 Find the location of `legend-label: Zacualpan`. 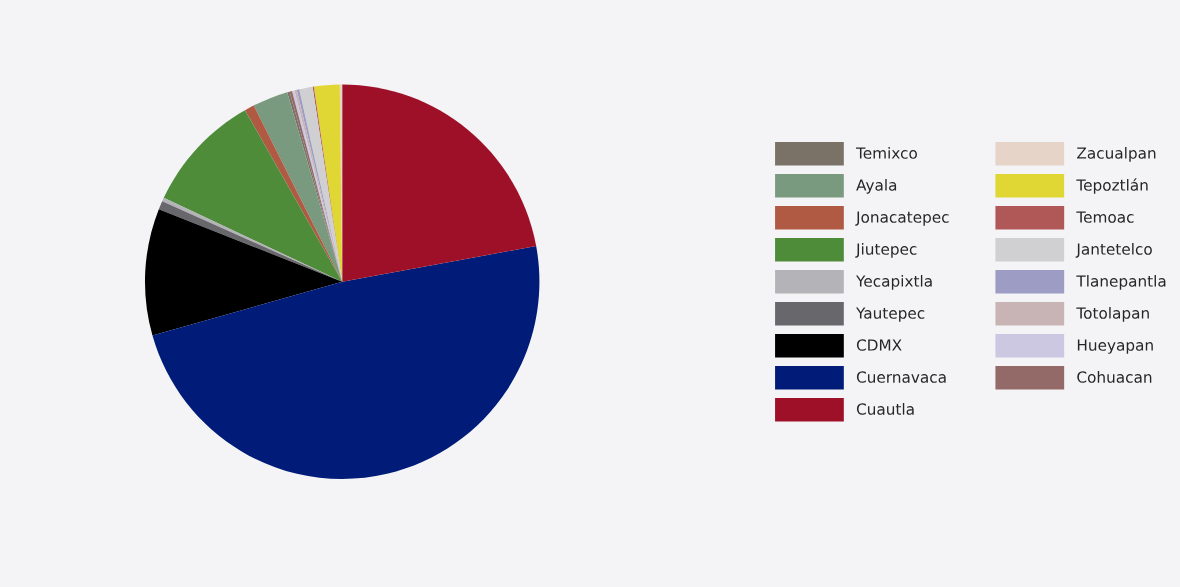

legend-label: Zacualpan is located at coordinates (1116, 154).